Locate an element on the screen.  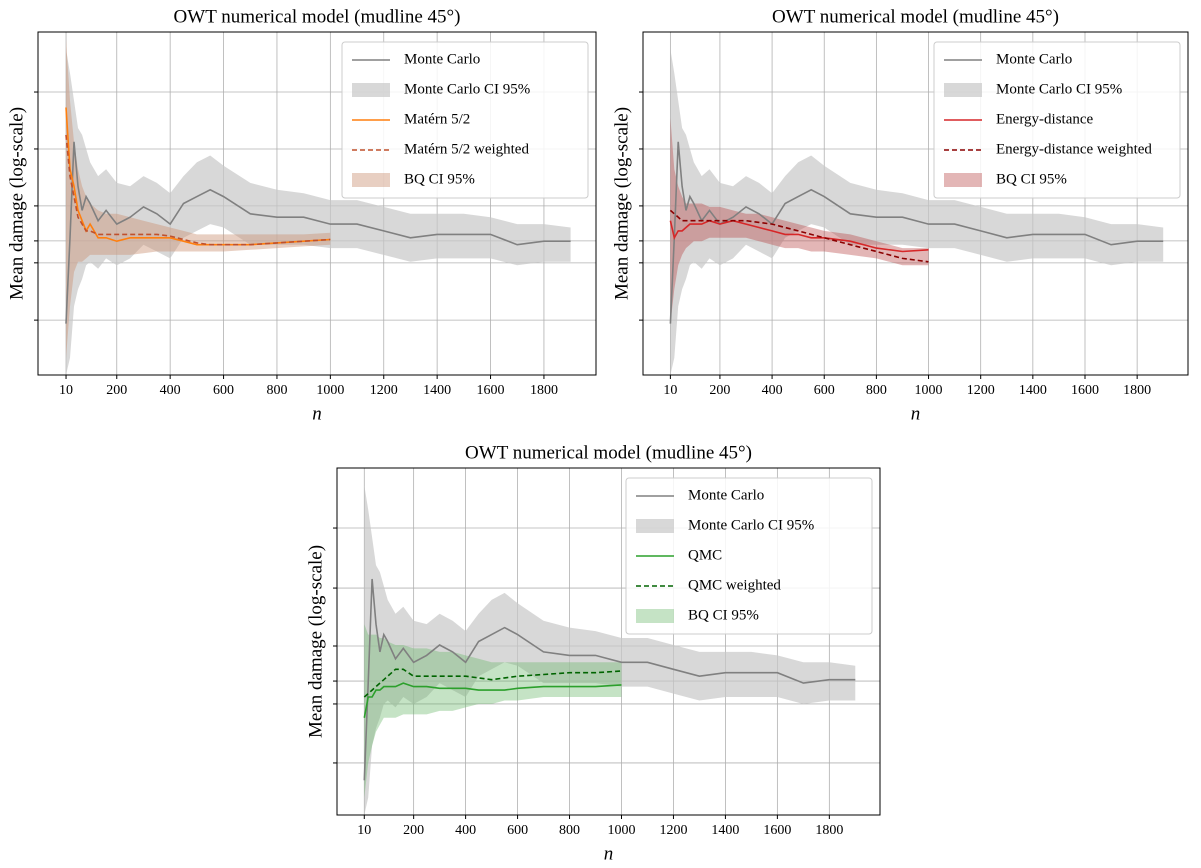
legend-label: QMC is located at coordinates (705, 555).